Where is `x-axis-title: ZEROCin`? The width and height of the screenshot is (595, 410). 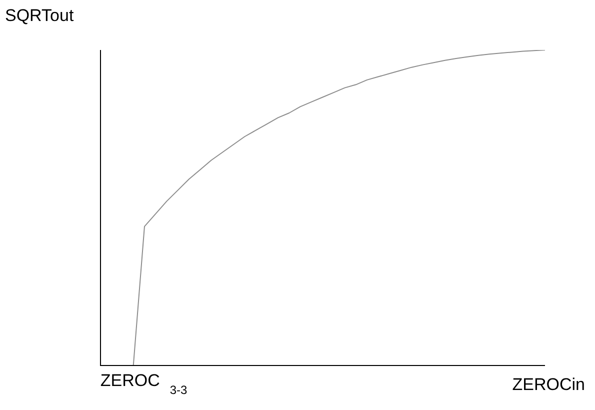
x-axis-title: ZEROCin is located at coordinates (548, 385).